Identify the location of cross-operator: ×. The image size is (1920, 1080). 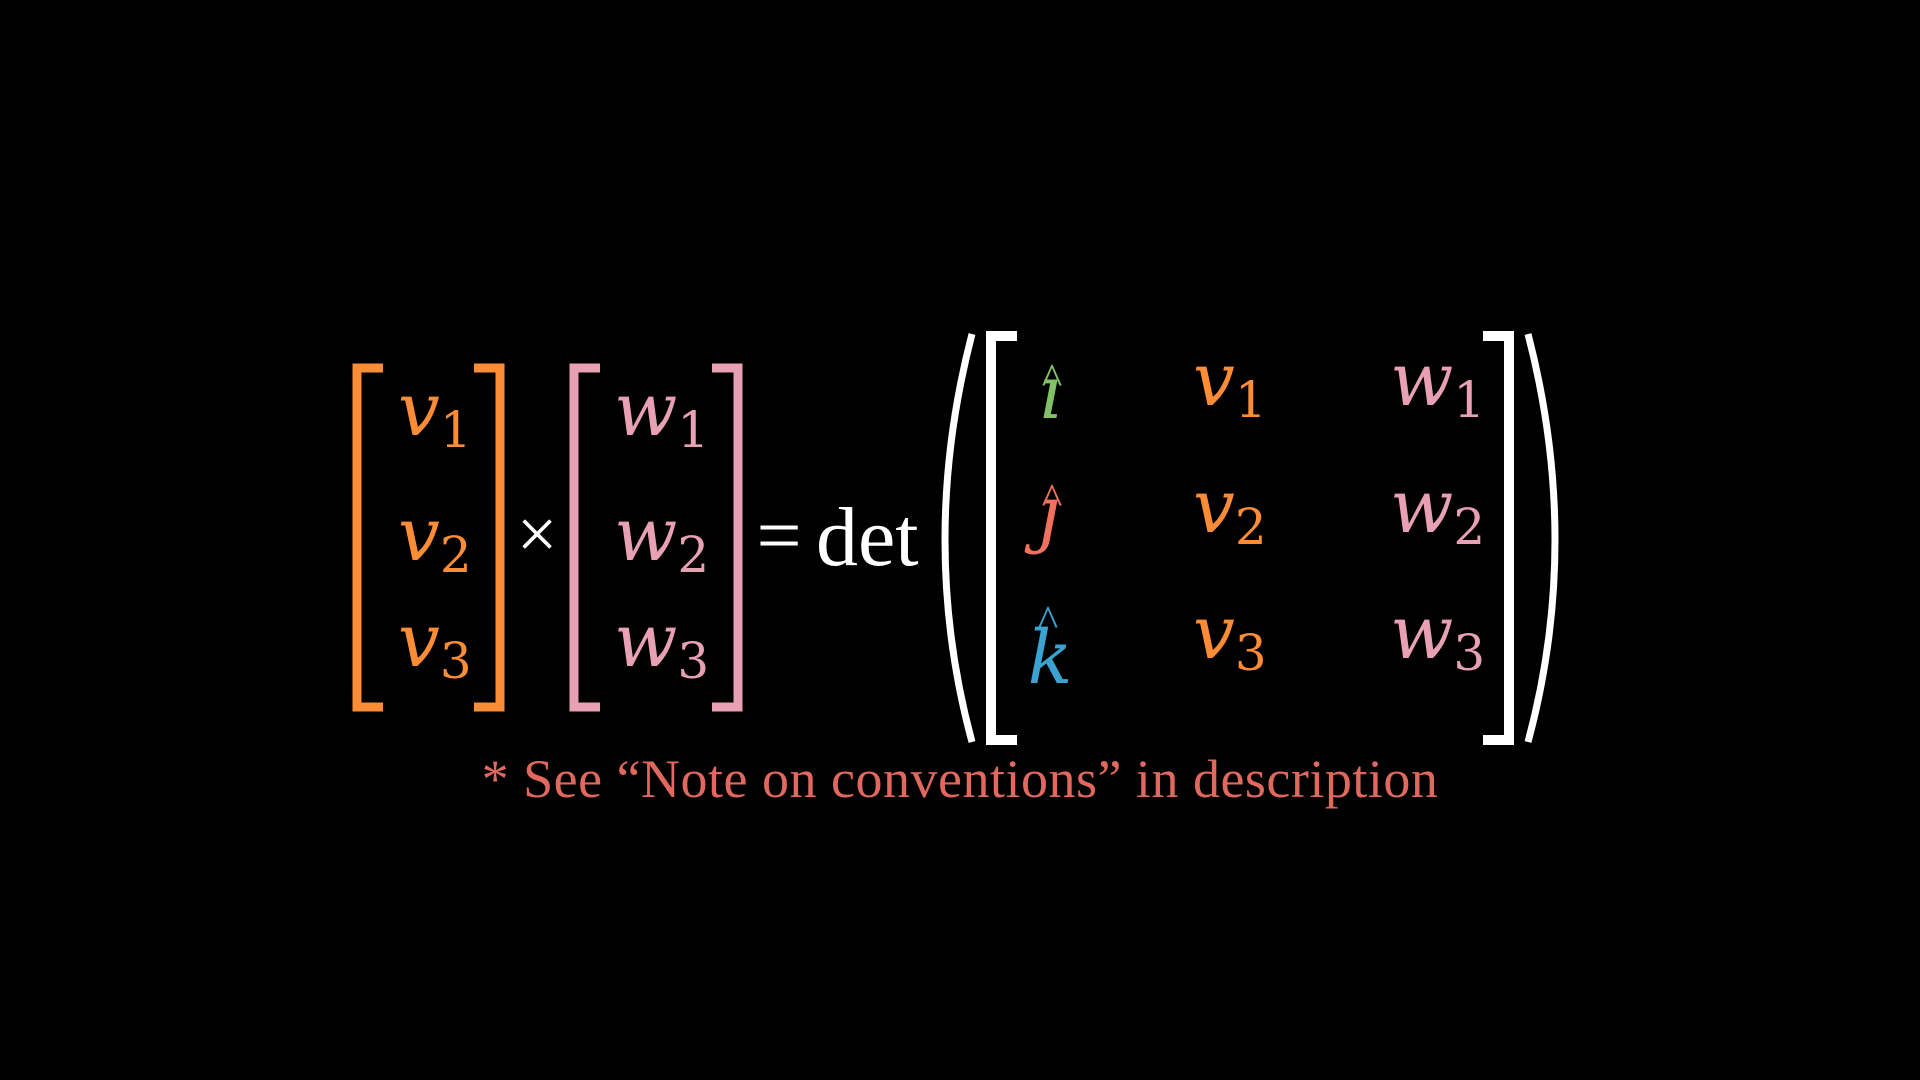
(537, 534).